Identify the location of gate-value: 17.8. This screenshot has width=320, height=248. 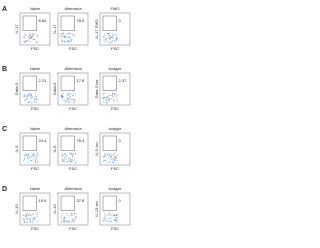
(81, 80).